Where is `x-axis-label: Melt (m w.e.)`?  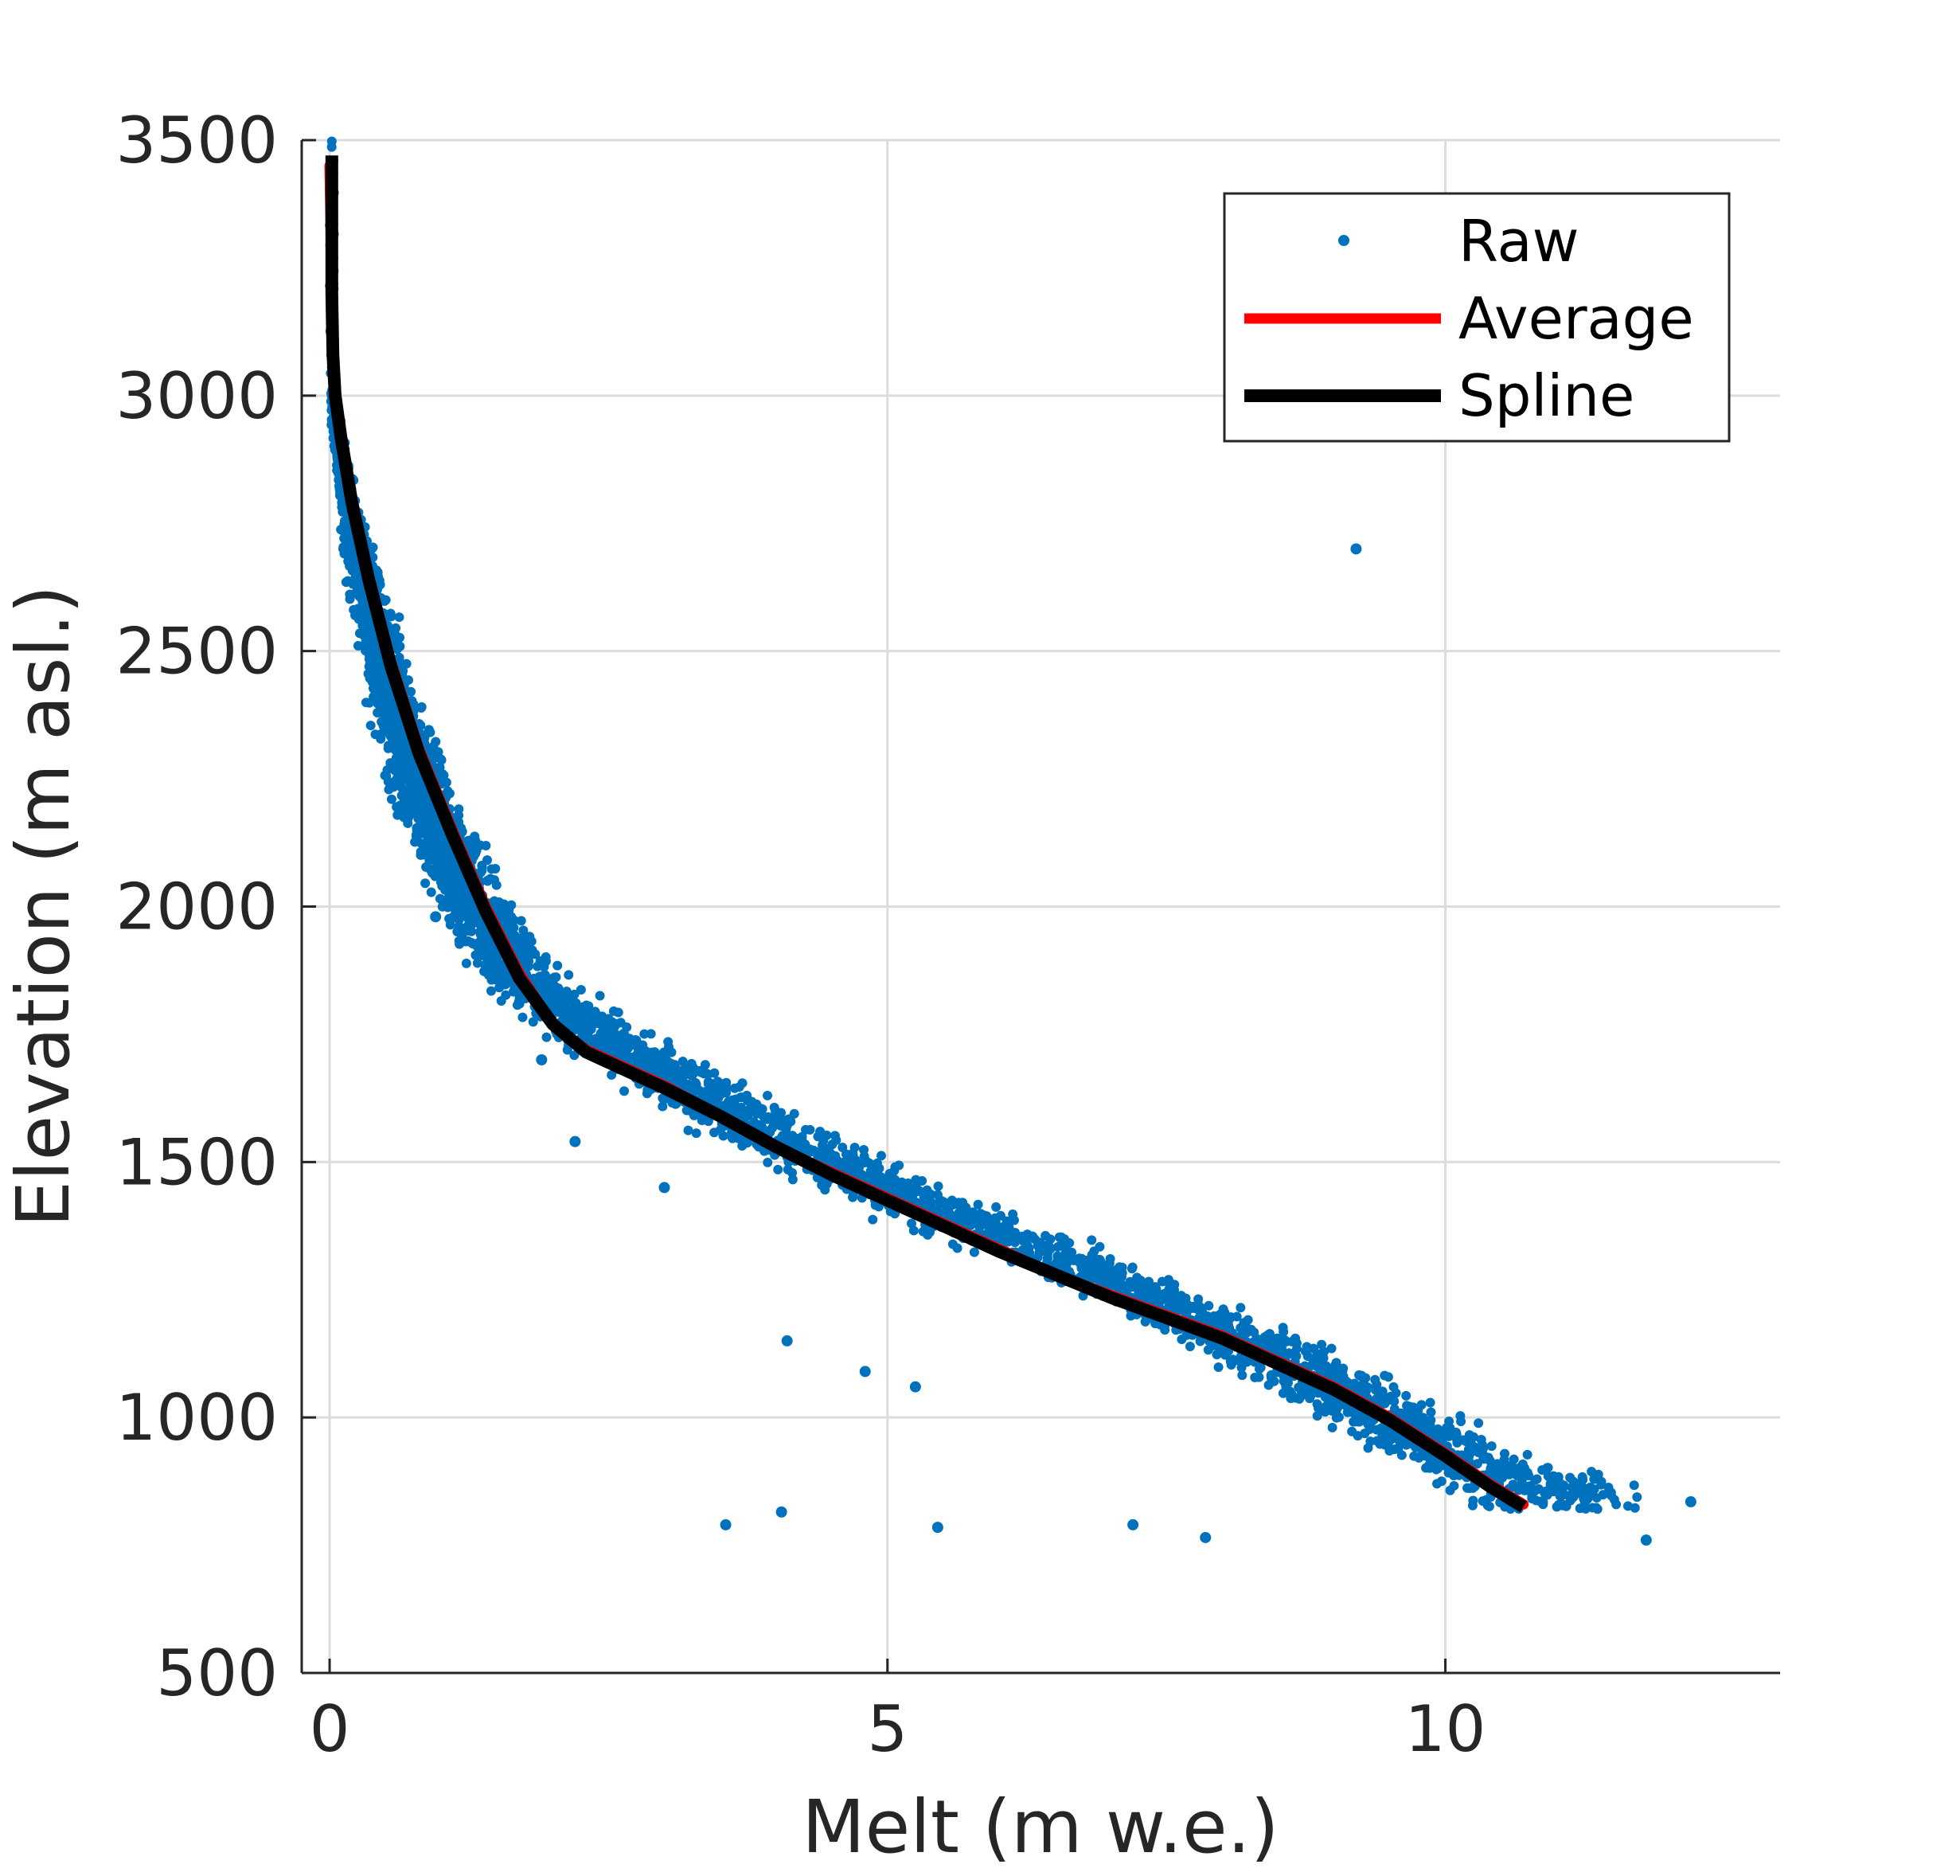 x-axis-label: Melt (m w.e.) is located at coordinates (1041, 1827).